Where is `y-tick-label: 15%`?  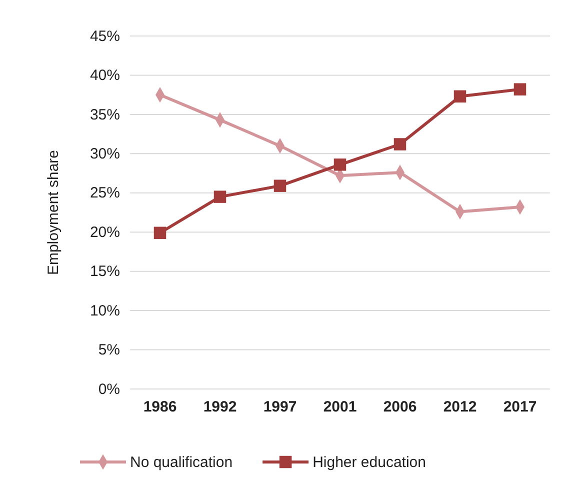 y-tick-label: 15% is located at coordinates (105, 271).